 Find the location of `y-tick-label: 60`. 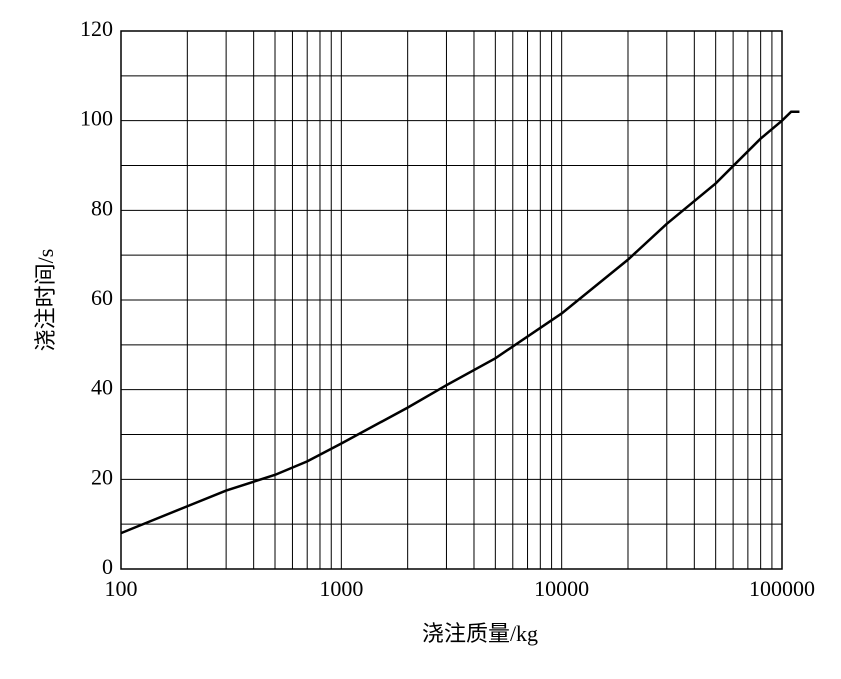

y-tick-label: 60 is located at coordinates (102, 297).